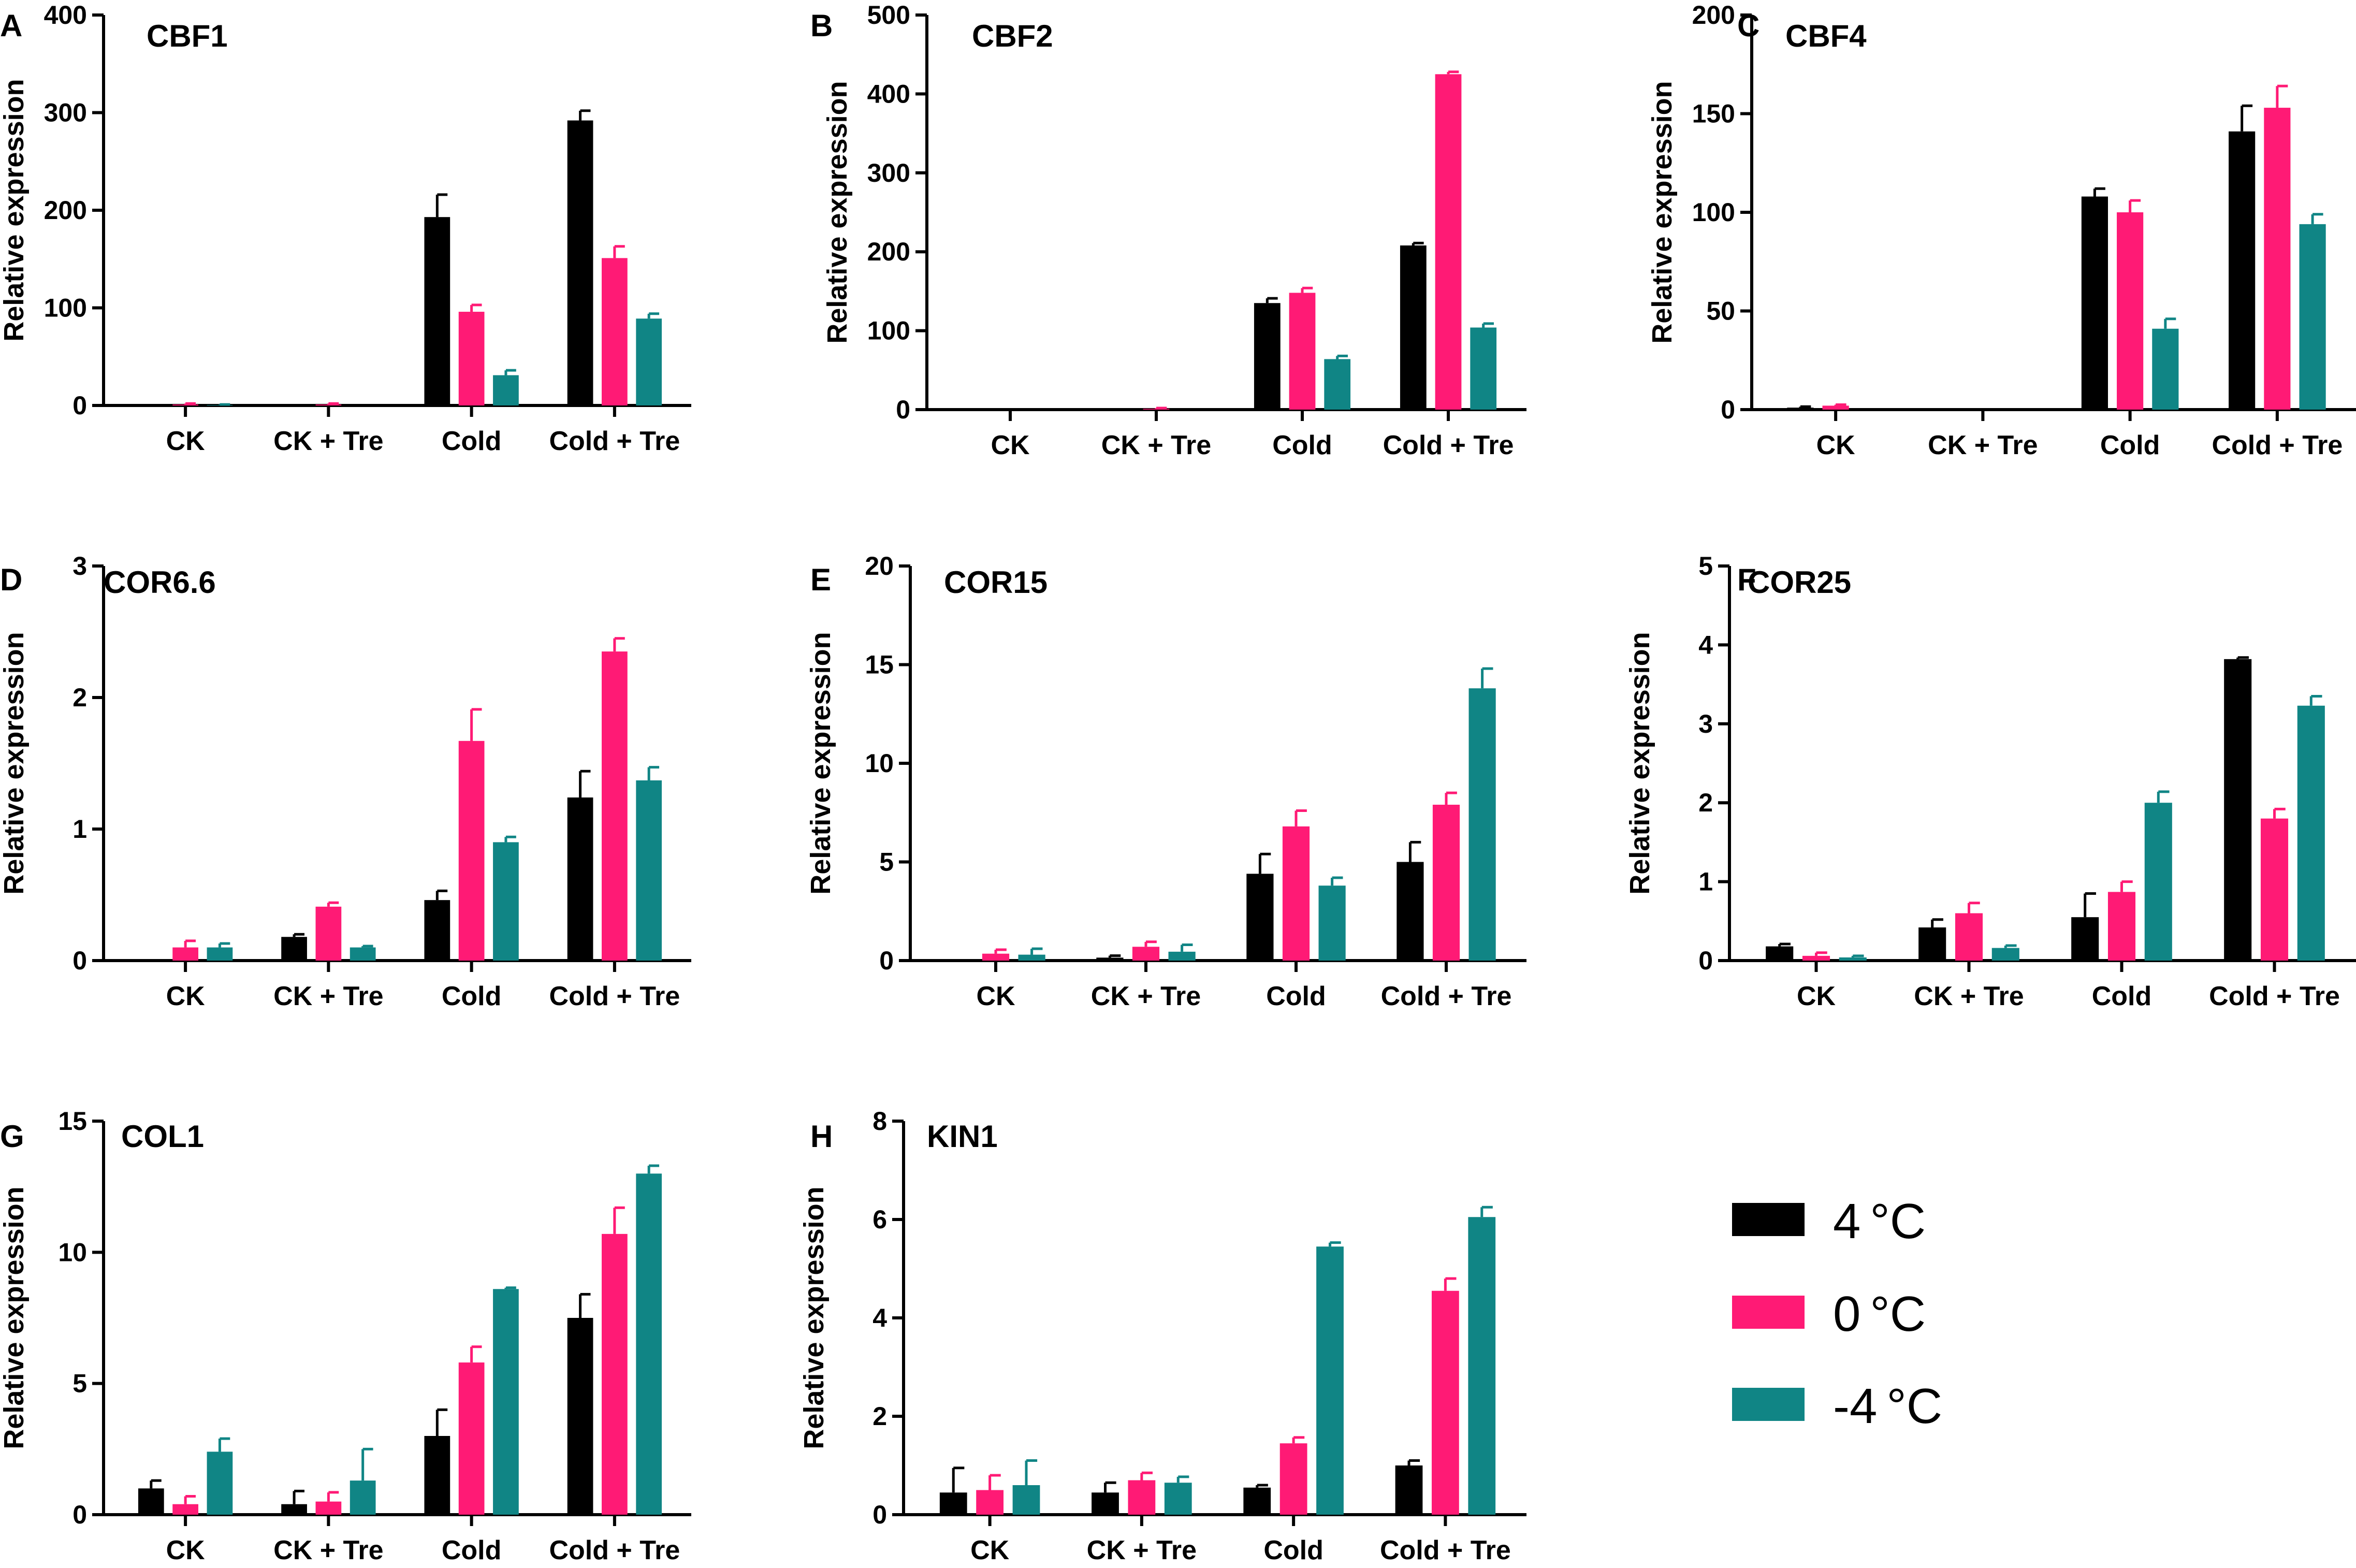 This screenshot has height=1568, width=2356. What do you see at coordinates (11, 25) in the screenshot?
I see `panel-letter-a: A` at bounding box center [11, 25].